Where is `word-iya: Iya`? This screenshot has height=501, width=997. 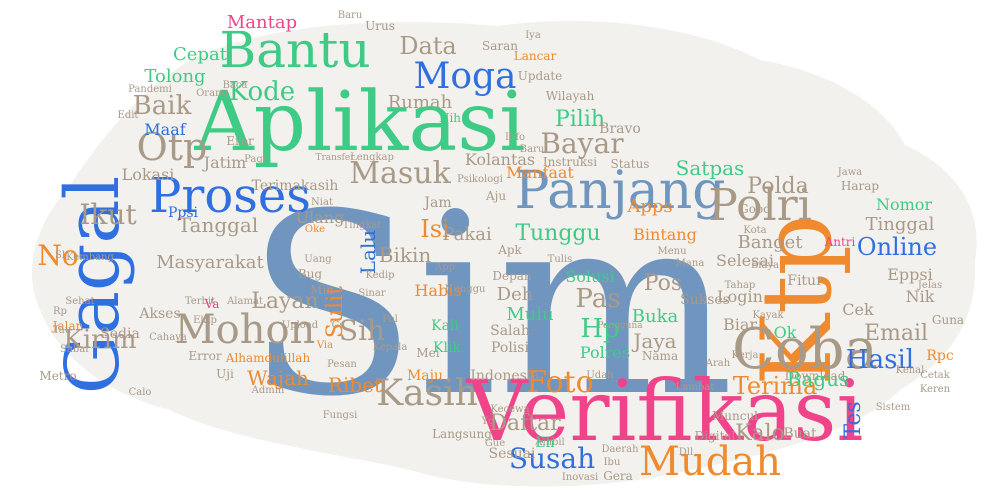 word-iya: Iya is located at coordinates (533, 35).